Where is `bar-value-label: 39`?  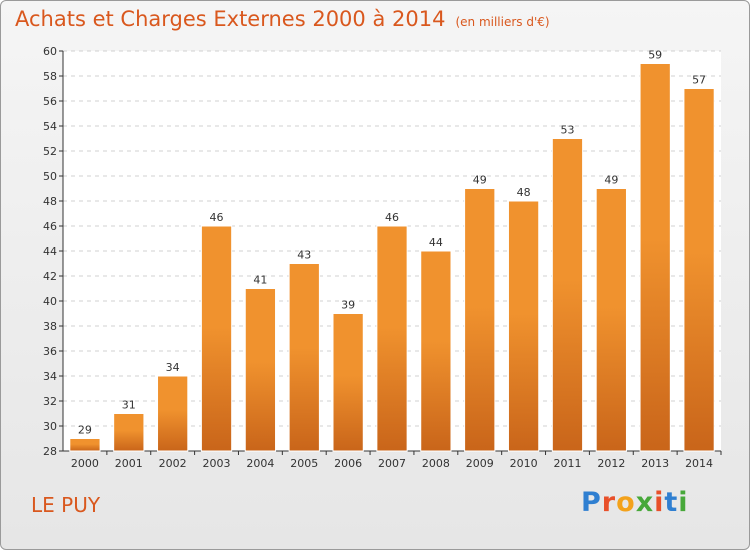
bar-value-label: 39 is located at coordinates (348, 305).